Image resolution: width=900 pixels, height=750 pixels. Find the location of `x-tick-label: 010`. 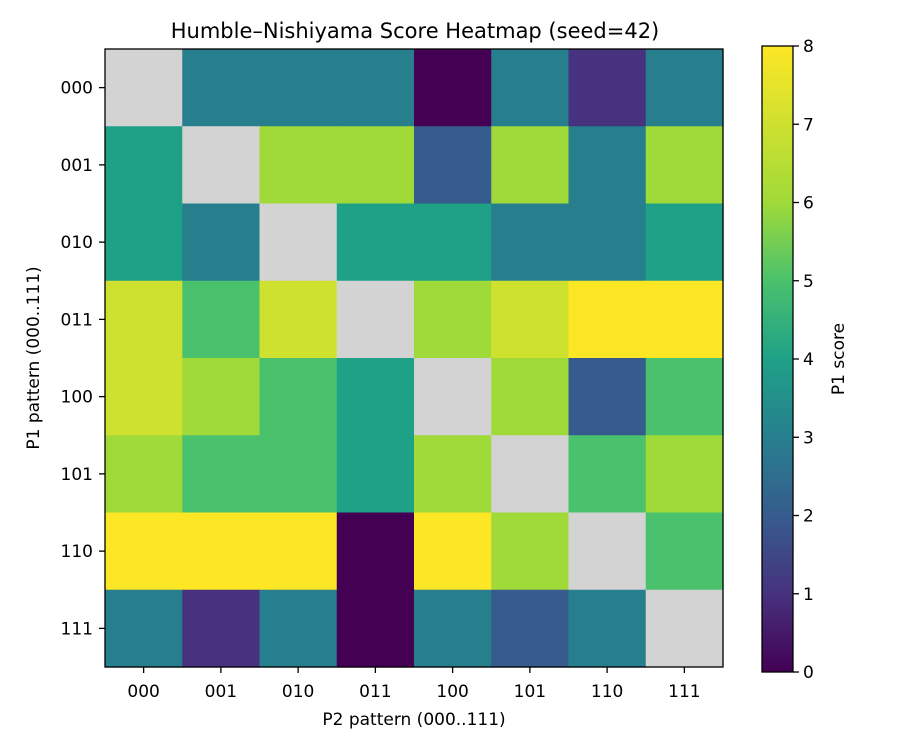

x-tick-label: 010 is located at coordinates (298, 692).